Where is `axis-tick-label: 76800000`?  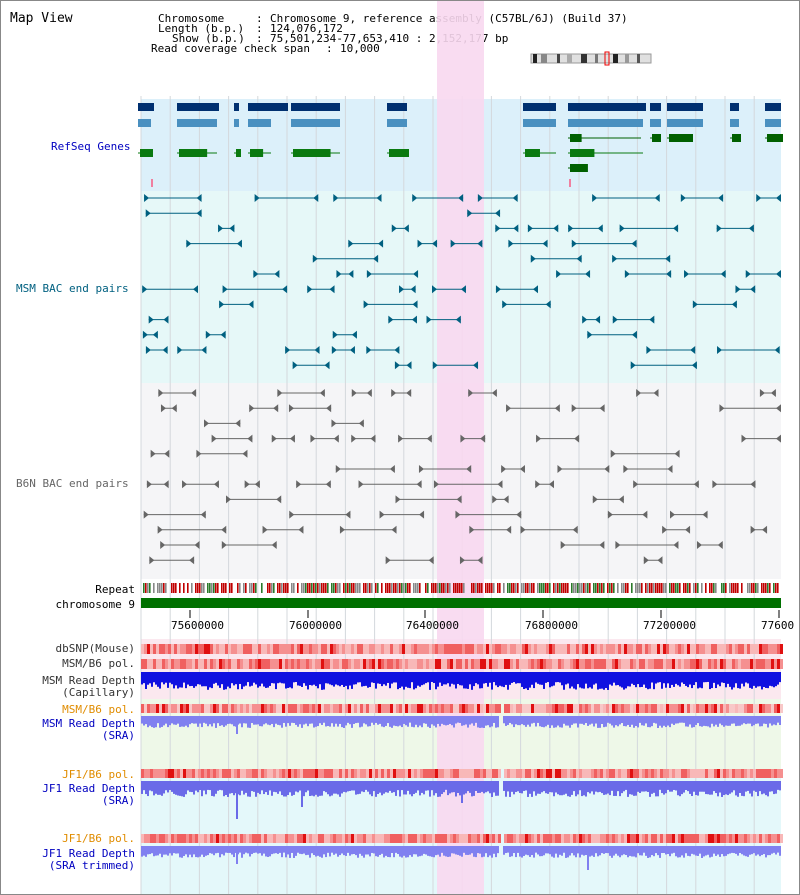
axis-tick-label: 76800000 is located at coordinates (551, 625).